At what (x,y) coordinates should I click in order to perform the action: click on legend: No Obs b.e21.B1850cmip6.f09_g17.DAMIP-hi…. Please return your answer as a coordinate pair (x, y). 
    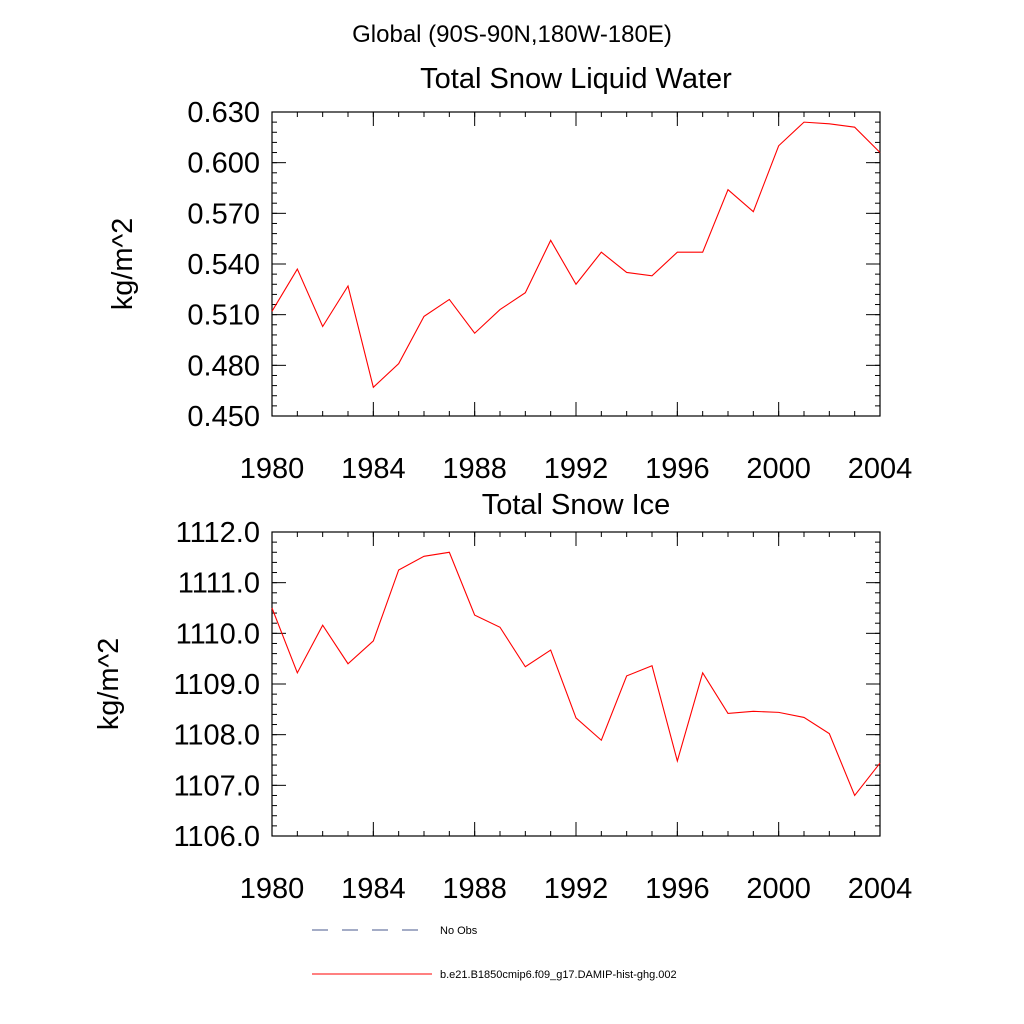
    Looking at the image, I should click on (494, 953).